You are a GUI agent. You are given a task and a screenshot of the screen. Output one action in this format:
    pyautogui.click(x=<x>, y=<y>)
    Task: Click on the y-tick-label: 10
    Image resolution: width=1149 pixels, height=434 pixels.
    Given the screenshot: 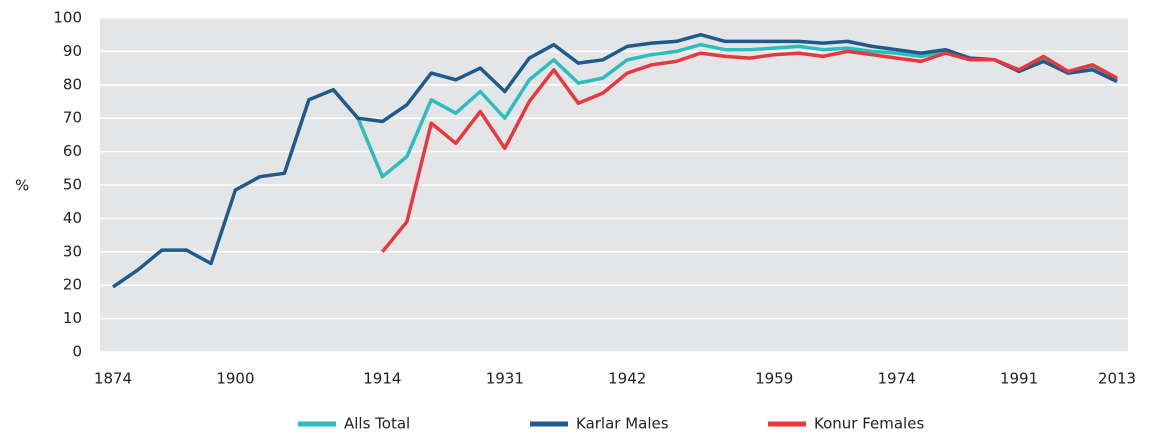 What is the action you would take?
    pyautogui.click(x=72, y=318)
    